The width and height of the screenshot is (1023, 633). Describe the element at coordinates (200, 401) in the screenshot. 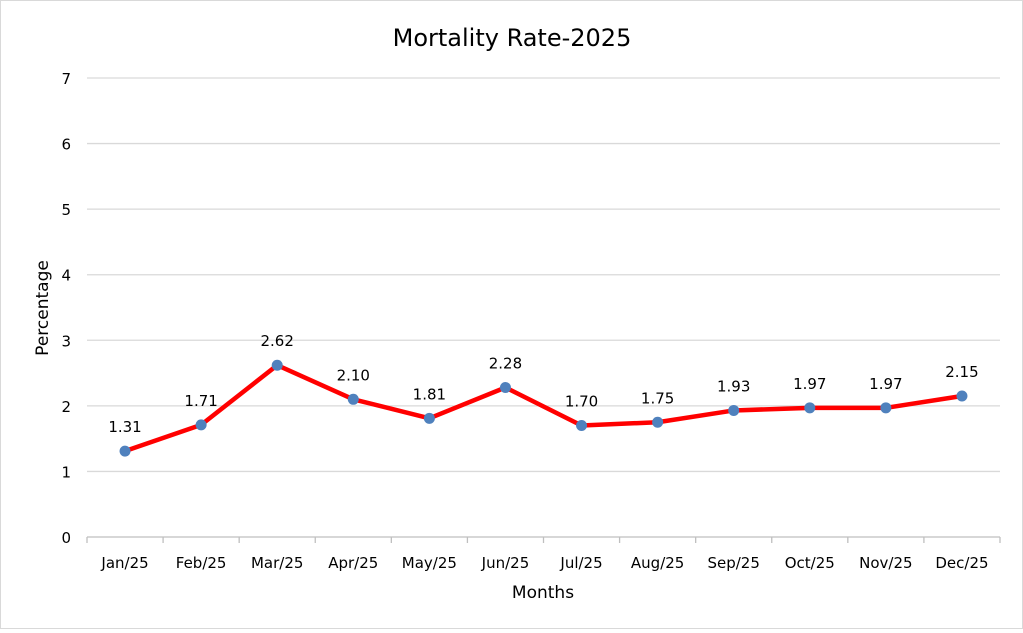

I see `data-label: 1.71` at that location.